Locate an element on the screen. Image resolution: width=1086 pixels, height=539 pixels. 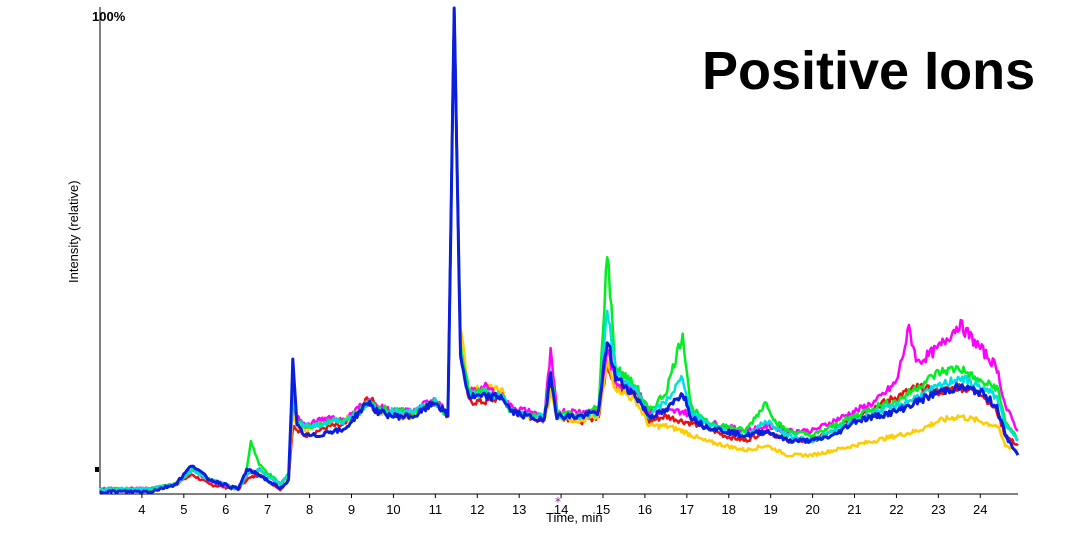
y-top-label: 100% is located at coordinates (109, 16).